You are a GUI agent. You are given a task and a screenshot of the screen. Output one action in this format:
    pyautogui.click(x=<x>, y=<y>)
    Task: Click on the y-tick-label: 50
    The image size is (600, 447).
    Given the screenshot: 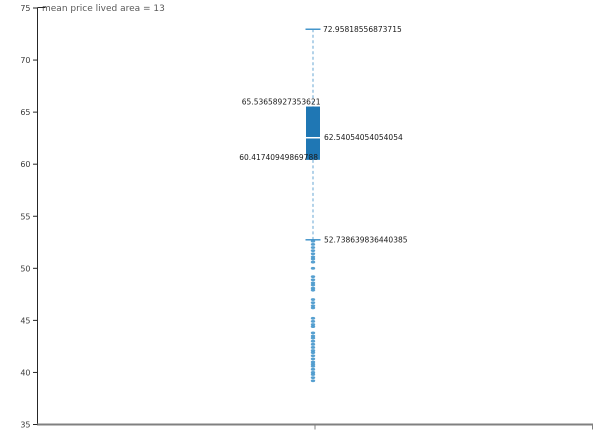 What is the action you would take?
    pyautogui.click(x=25, y=268)
    